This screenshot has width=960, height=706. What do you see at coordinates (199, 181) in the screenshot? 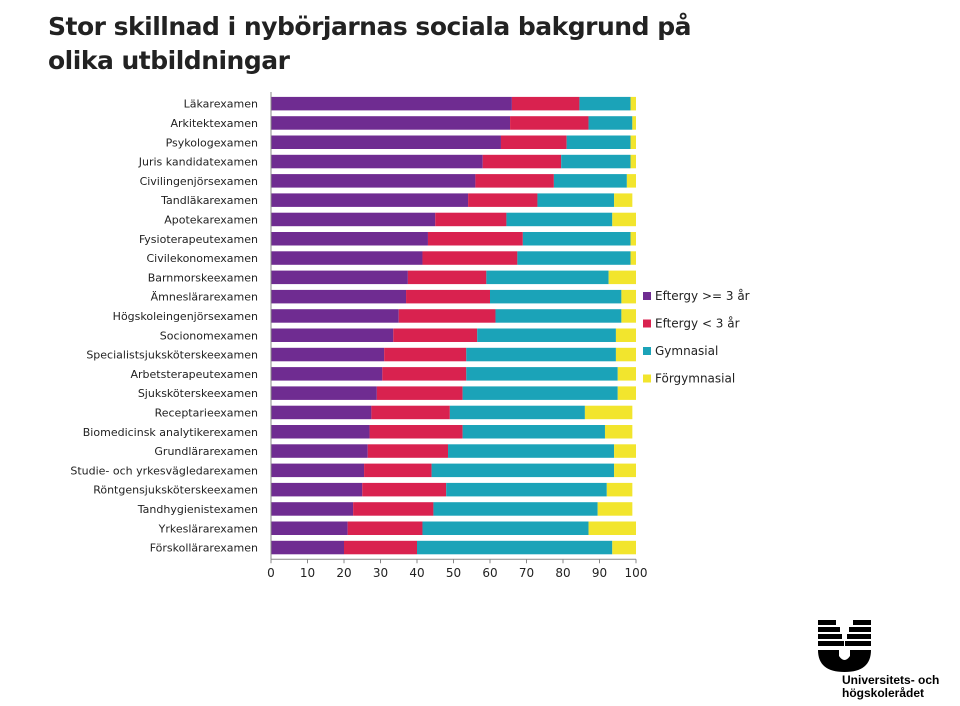
I see `category-label: Civilingenjörsexamen` at bounding box center [199, 181].